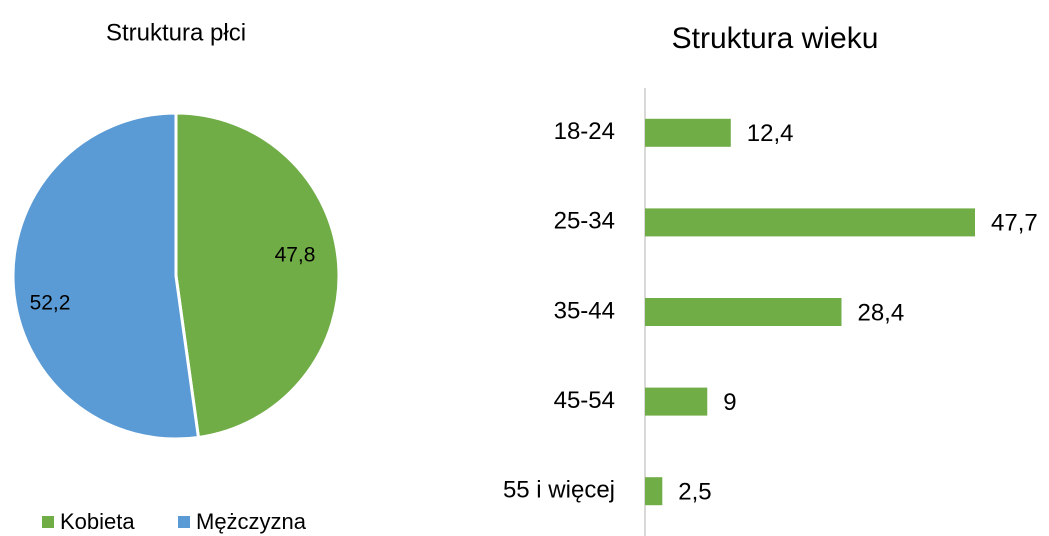 The width and height of the screenshot is (1049, 536). I want to click on pie-title: Struktura płci, so click(176, 32).